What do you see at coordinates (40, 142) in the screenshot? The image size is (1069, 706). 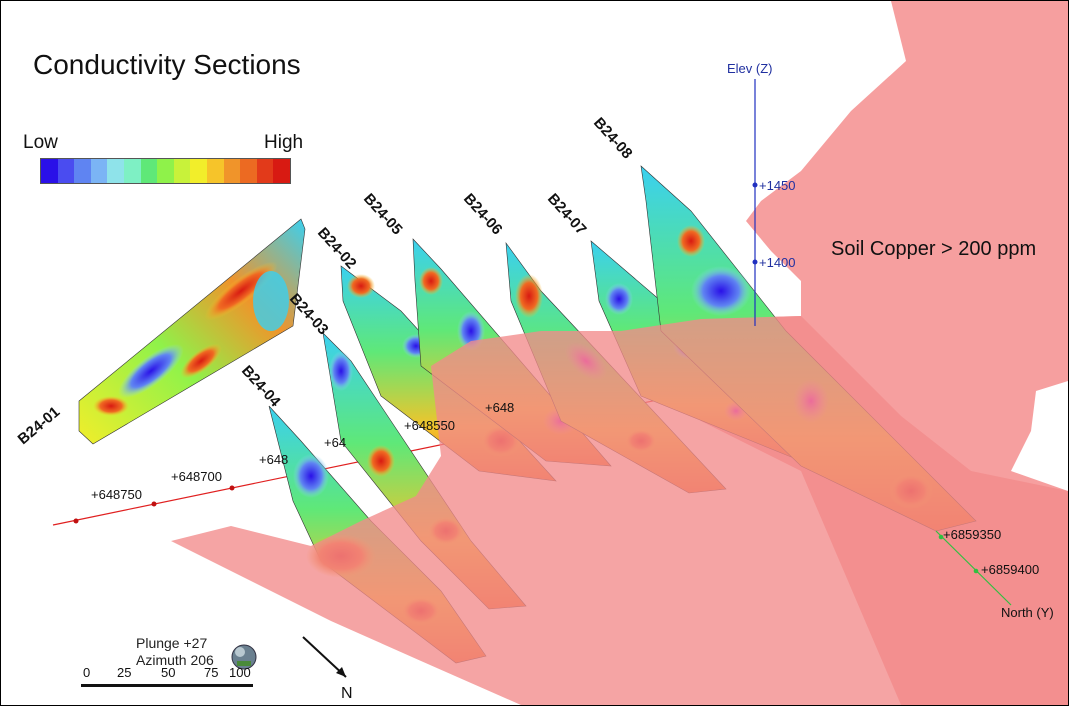 I see `legend-low-label: Low` at bounding box center [40, 142].